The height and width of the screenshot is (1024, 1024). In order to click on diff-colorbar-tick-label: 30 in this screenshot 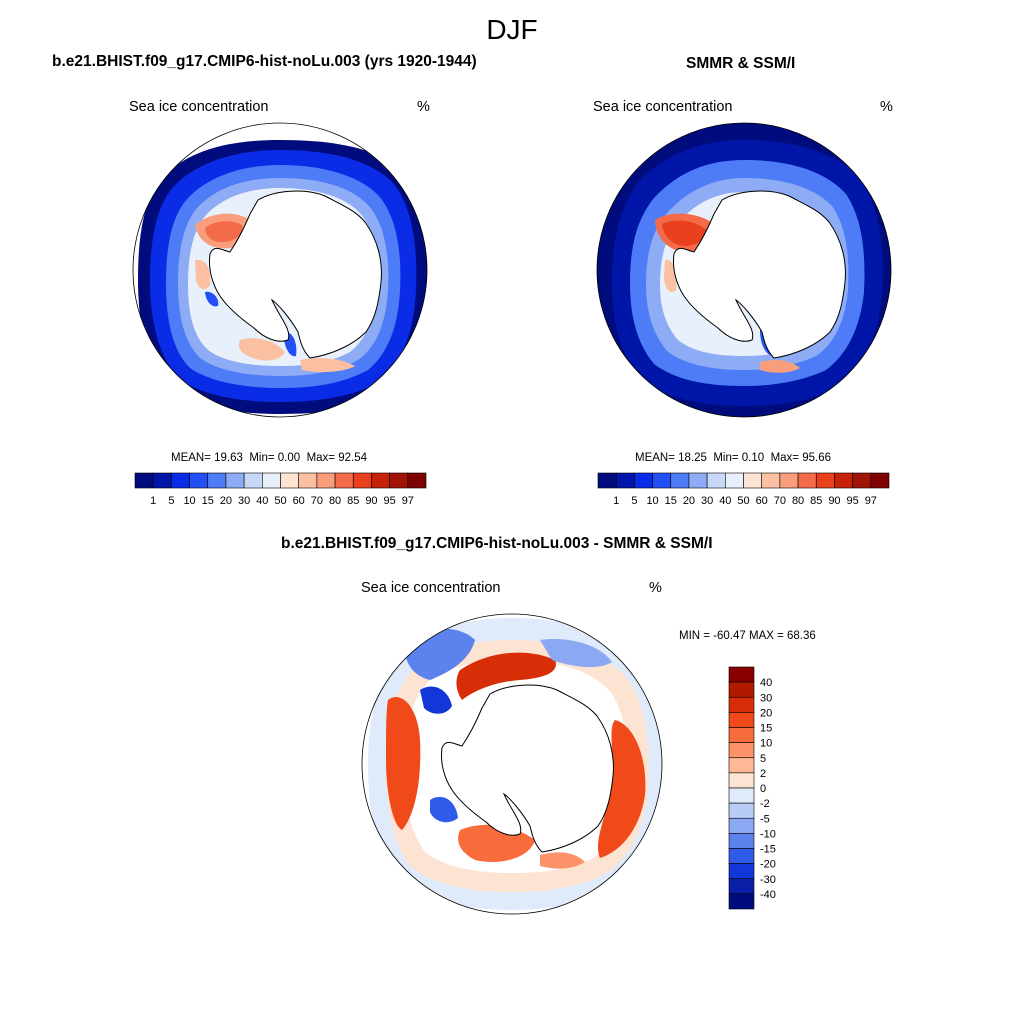, I will do `click(766, 698)`.